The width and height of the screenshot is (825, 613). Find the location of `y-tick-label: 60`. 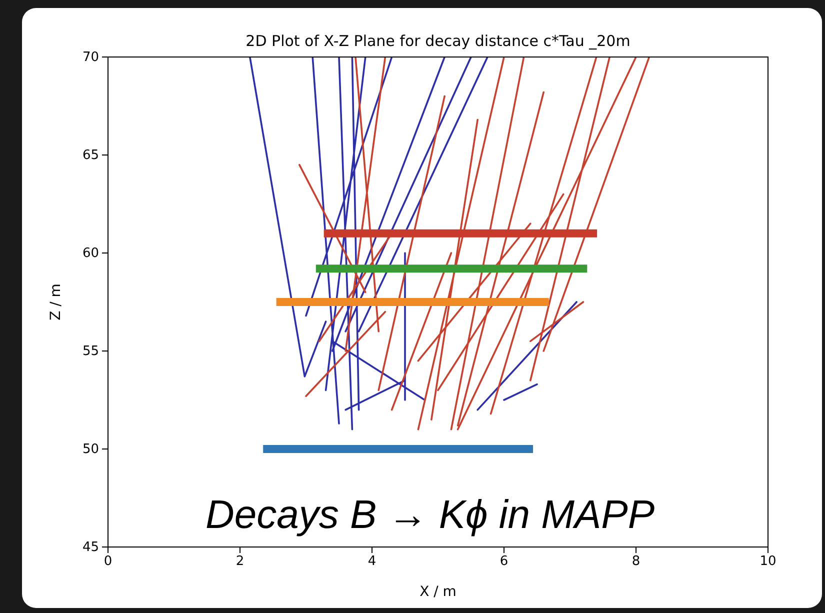

y-tick-label: 60 is located at coordinates (90, 254).